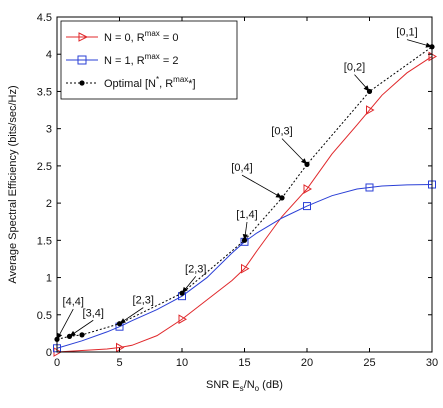 The image size is (443, 408). Describe the element at coordinates (241, 168) in the screenshot. I see `annotation-label-5: [0,4]` at that location.